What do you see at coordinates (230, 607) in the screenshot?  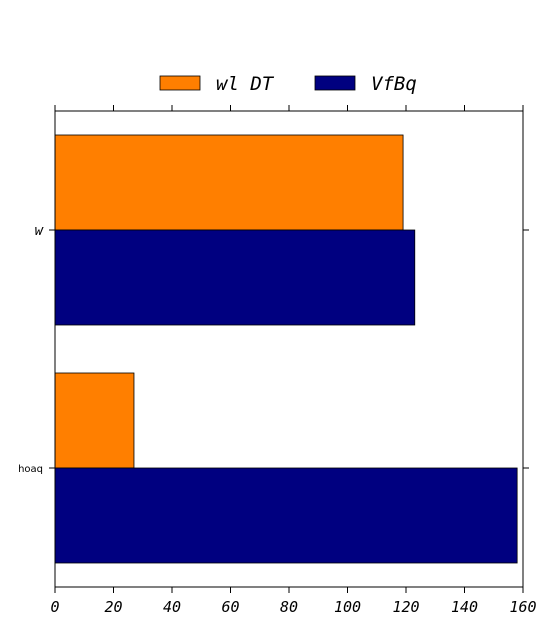 I see `x-tick-label: 60` at bounding box center [230, 607].